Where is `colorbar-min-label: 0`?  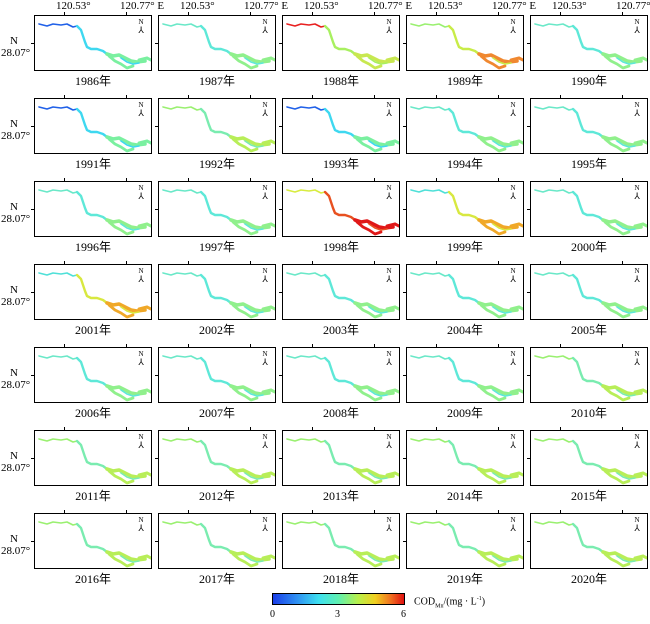 colorbar-min-label: 0 is located at coordinates (272, 614).